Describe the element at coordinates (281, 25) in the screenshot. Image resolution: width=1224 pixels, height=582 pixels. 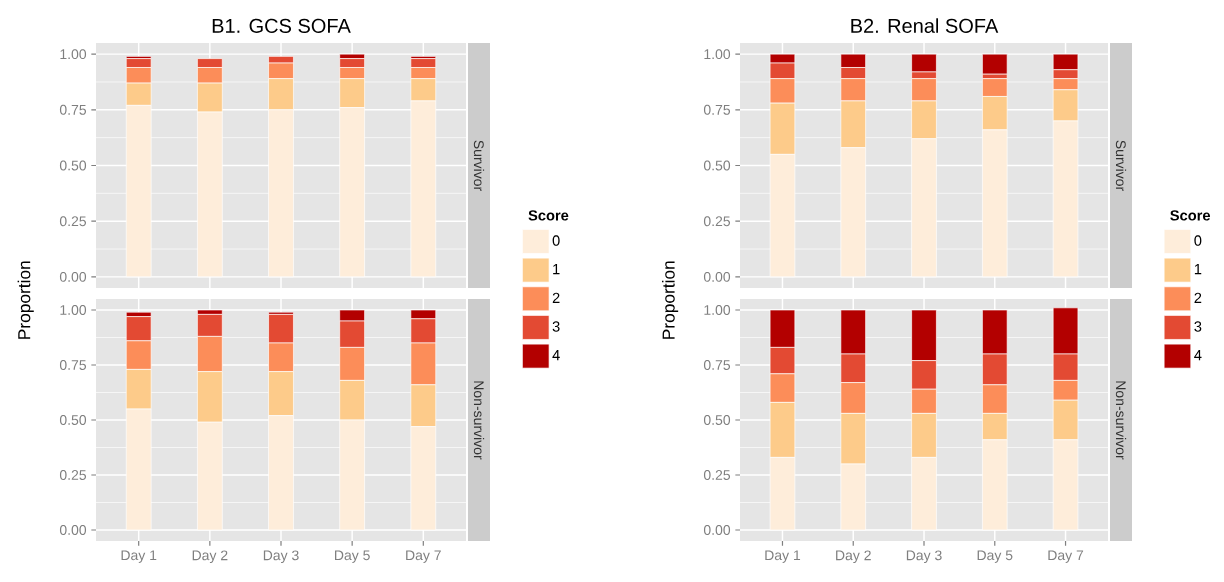
I see `chart-title: B1. GCS SOFA` at that location.